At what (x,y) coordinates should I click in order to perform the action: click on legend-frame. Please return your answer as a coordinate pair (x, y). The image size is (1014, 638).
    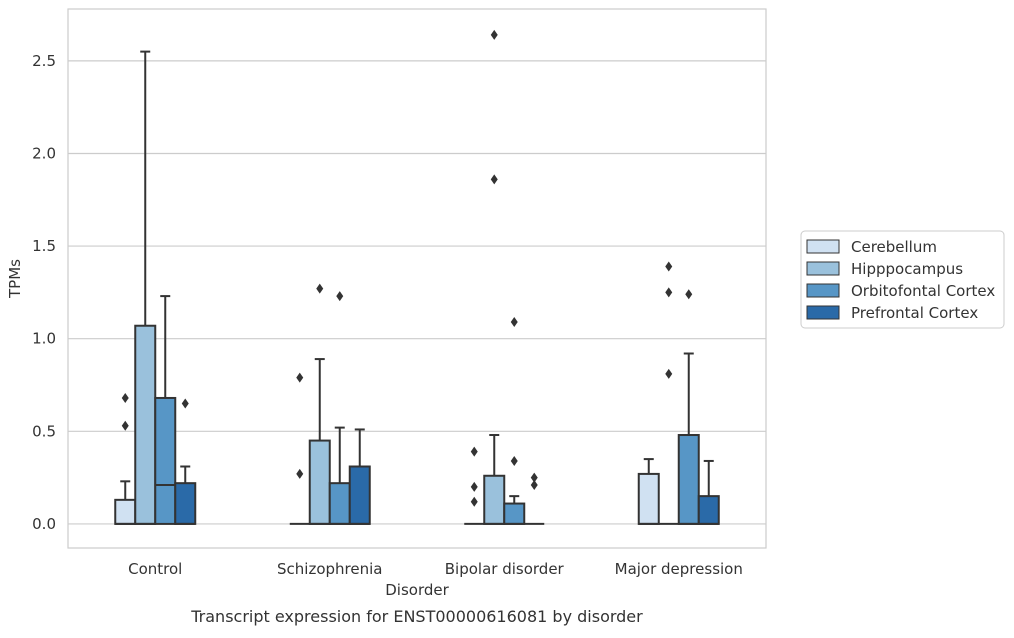
    Looking at the image, I should click on (902, 279).